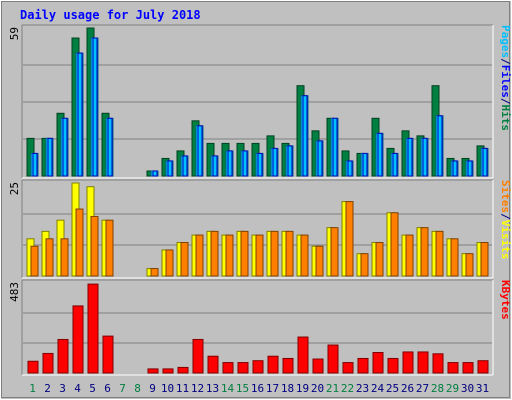 The width and height of the screenshot is (512, 400). I want to click on y-axis-max-label: 59, so click(14, 33).